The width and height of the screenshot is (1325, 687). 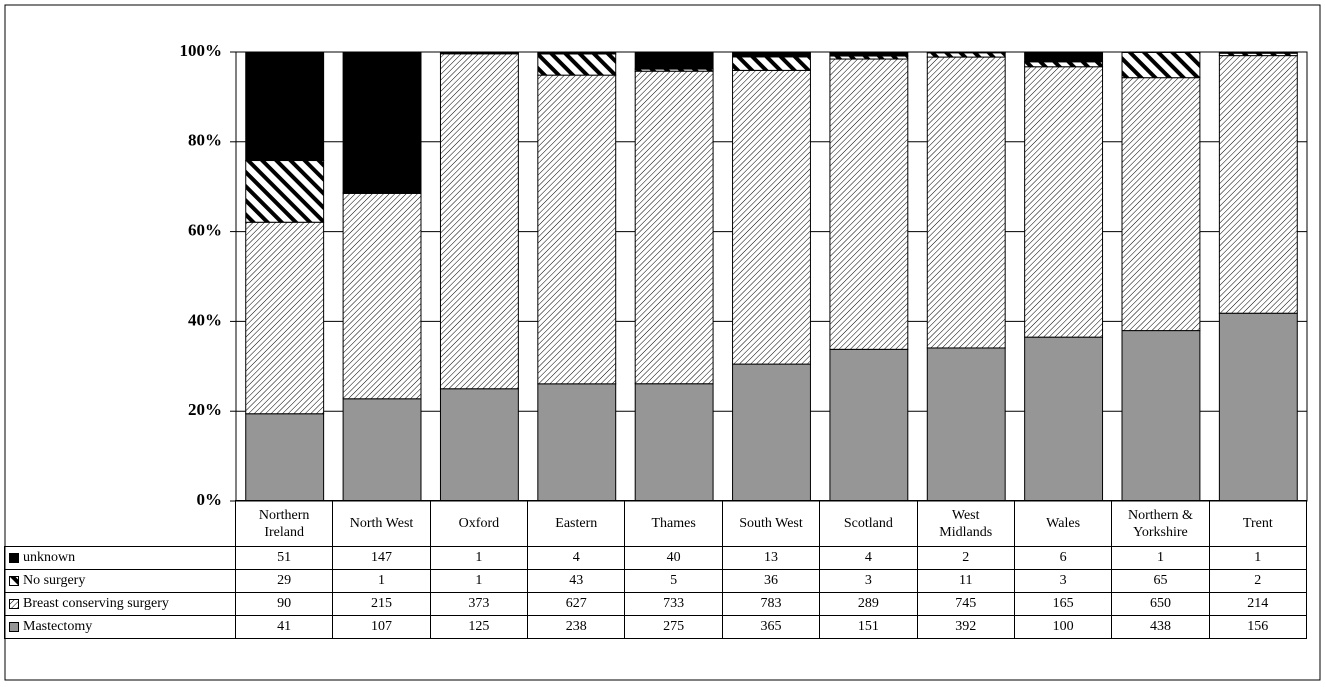 I want to click on table-value: 215, so click(x=381, y=604).